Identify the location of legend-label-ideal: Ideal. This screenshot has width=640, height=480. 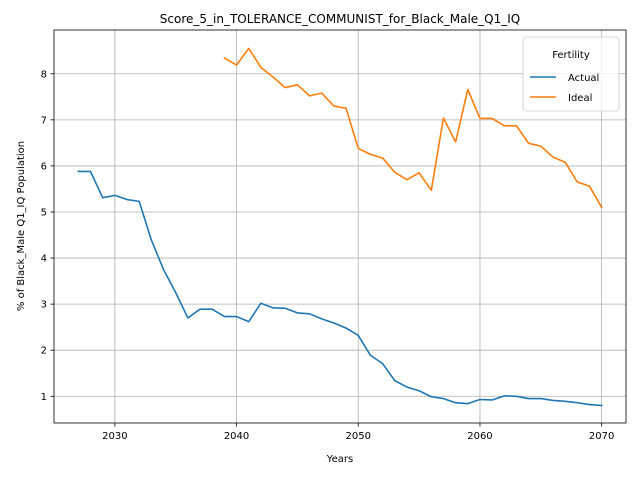
(580, 98).